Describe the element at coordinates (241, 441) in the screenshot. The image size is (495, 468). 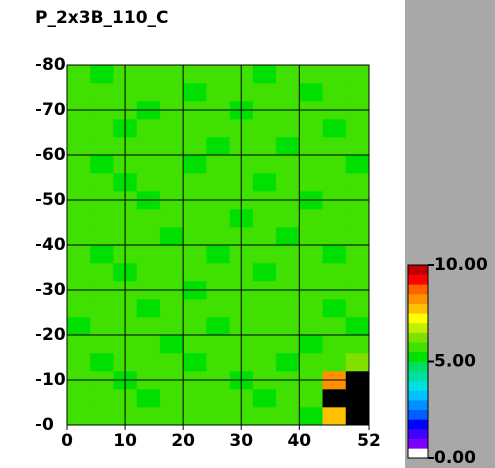
I see `x-tick-label: 30` at that location.